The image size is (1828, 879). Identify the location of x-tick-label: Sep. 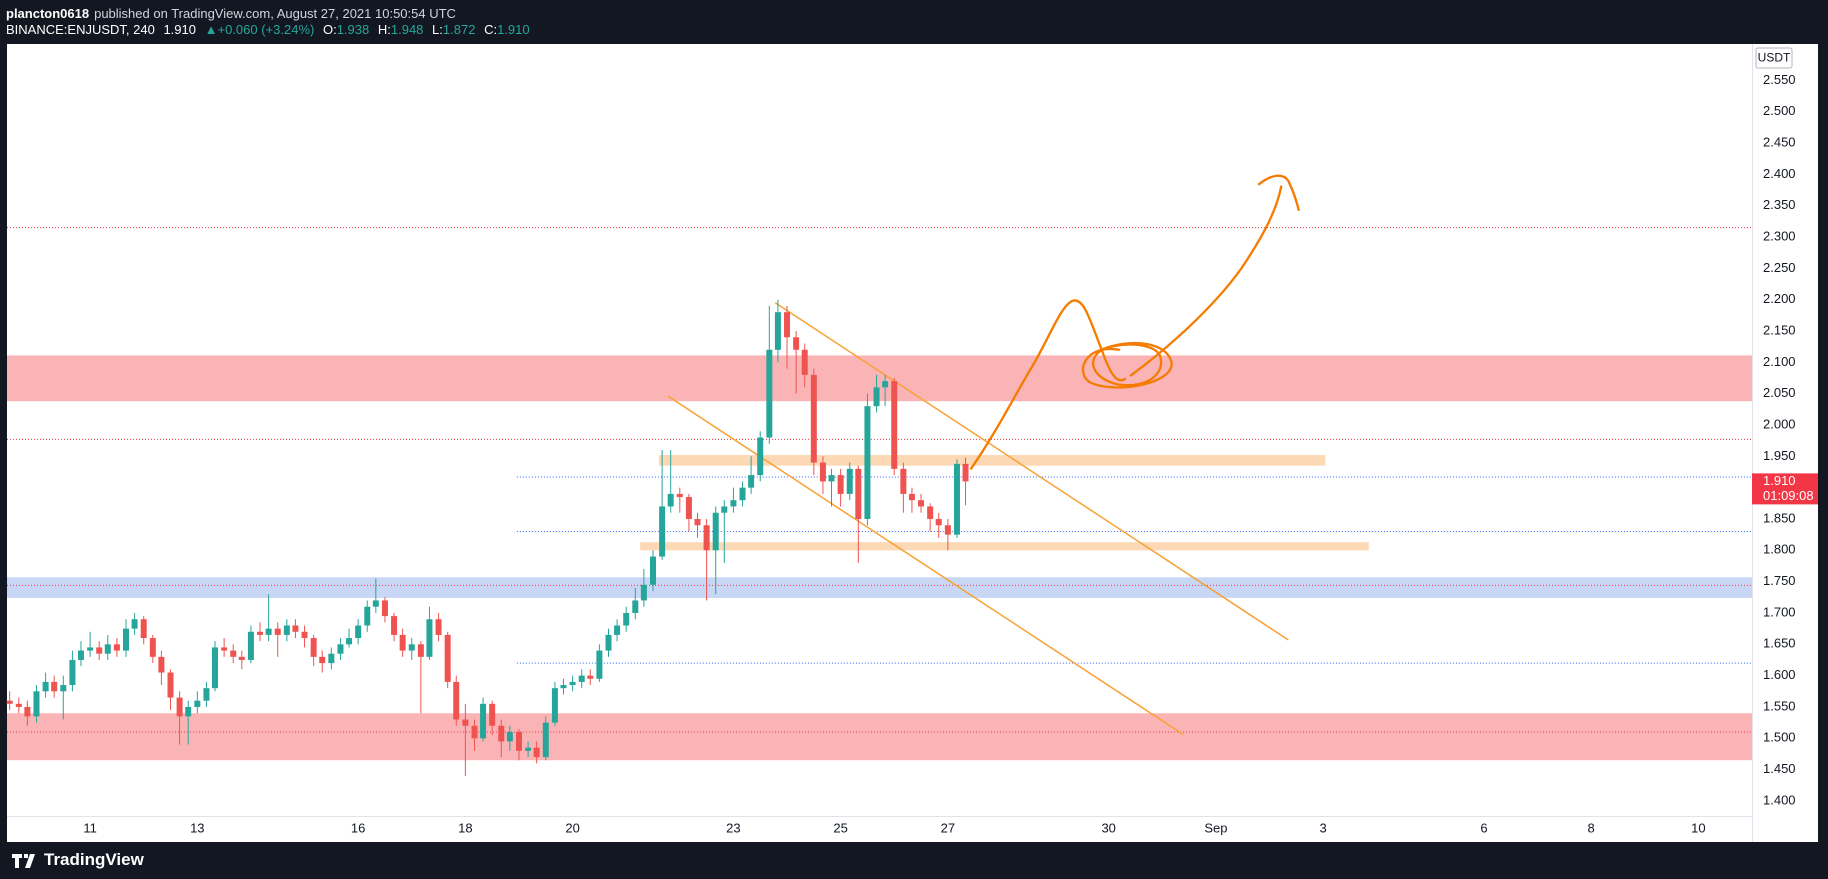
(1215, 827).